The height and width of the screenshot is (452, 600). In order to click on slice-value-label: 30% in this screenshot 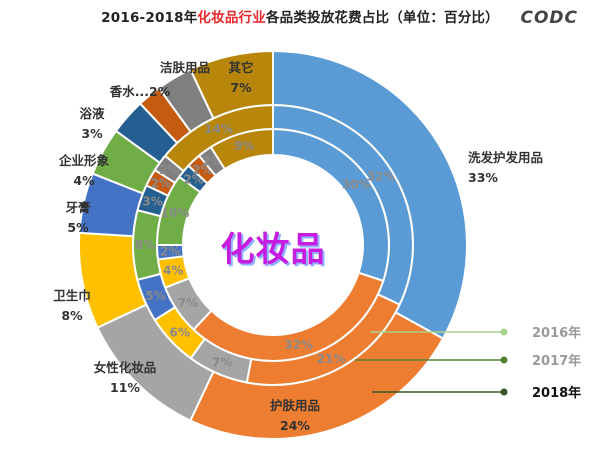, I will do `click(356, 184)`.